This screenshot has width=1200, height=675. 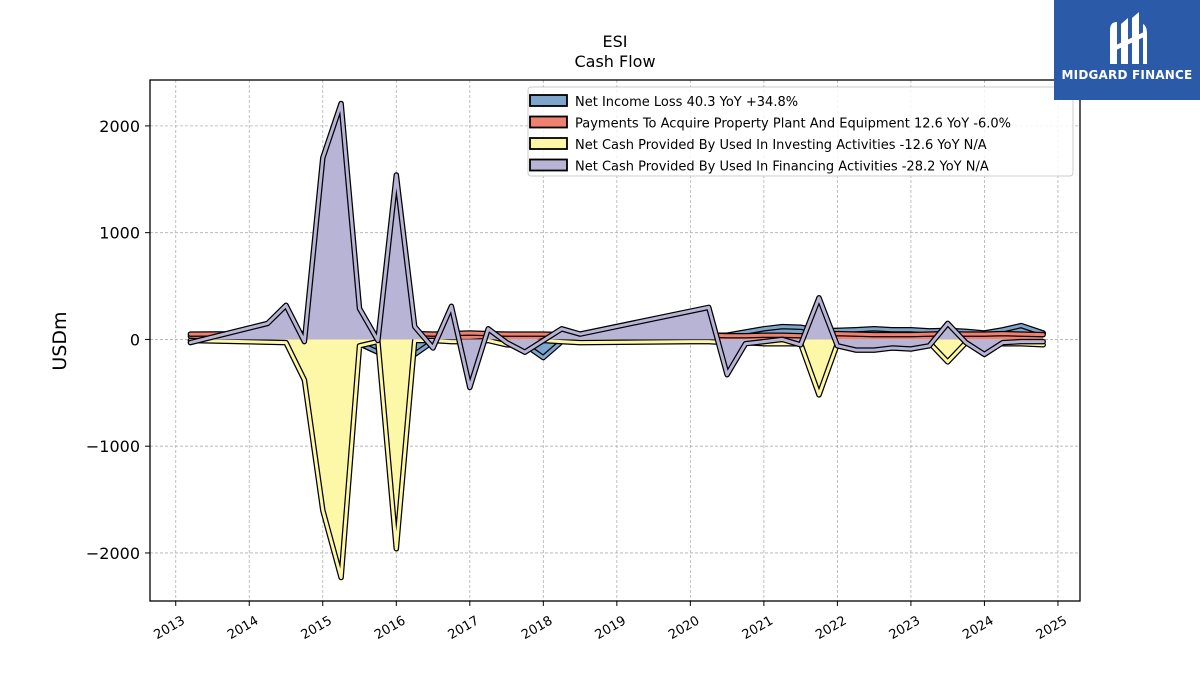 What do you see at coordinates (464, 628) in the screenshot?
I see `x-tick-label: 2017` at bounding box center [464, 628].